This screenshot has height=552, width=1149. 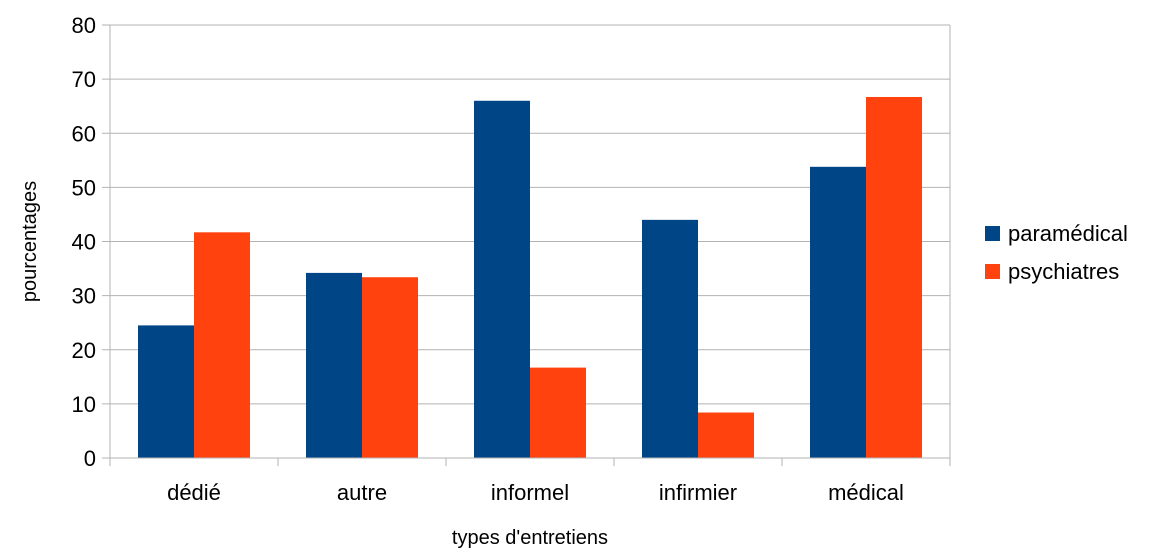 What do you see at coordinates (1063, 271) in the screenshot?
I see `legend-label-psychiatres: psychiatres` at bounding box center [1063, 271].